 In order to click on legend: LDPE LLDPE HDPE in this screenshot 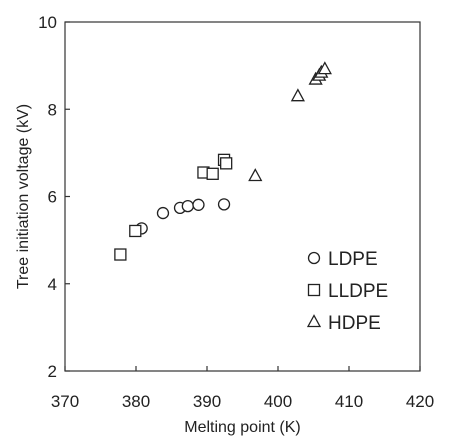, I will do `click(347, 291)`.